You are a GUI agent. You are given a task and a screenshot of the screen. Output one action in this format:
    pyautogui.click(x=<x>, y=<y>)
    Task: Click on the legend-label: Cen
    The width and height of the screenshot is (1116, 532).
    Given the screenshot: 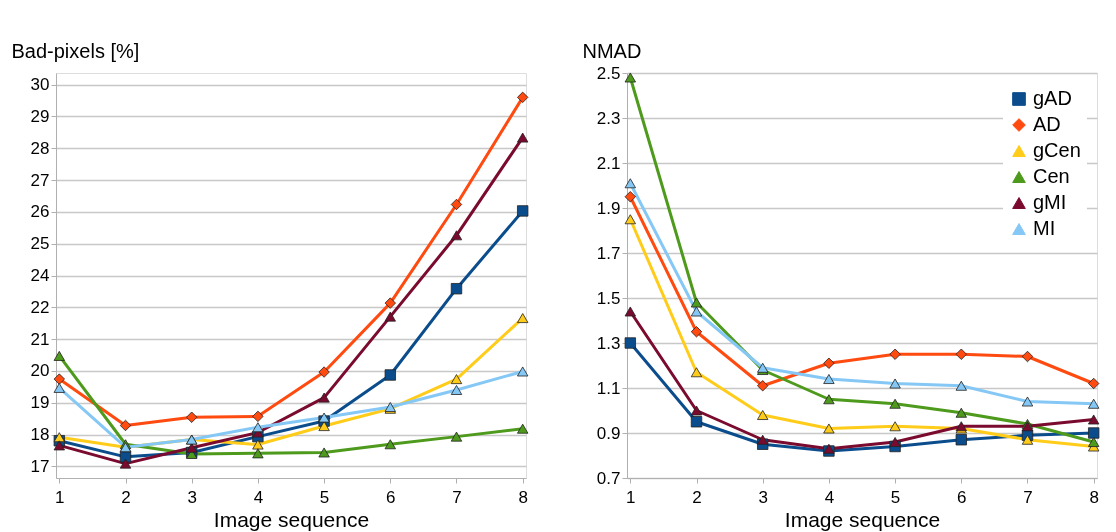 What is the action you would take?
    pyautogui.click(x=1051, y=176)
    